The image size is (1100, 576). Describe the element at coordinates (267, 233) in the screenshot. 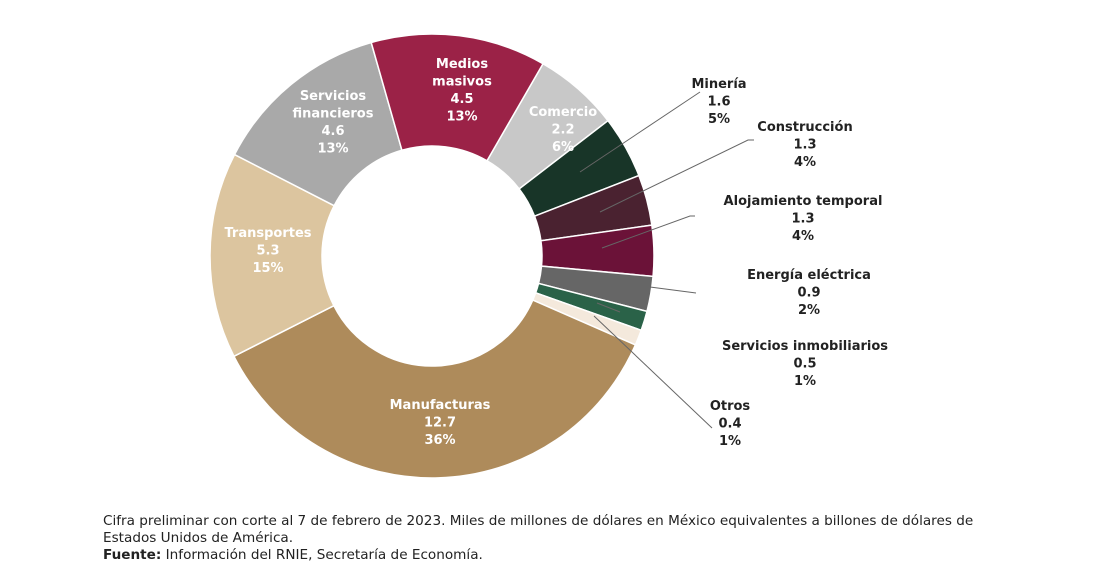

I see `label-transportes-line0: Transportes` at that location.